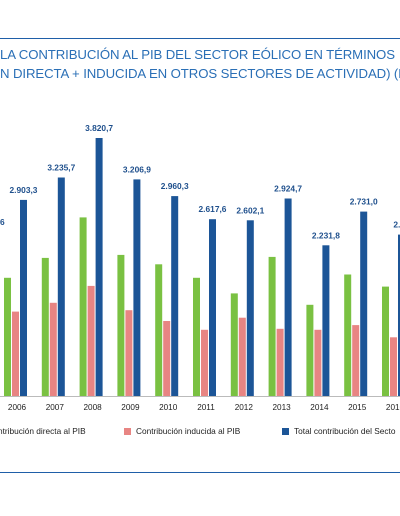 The height and width of the screenshot is (516, 400). I want to click on bar-total-2014, so click(326, 320).